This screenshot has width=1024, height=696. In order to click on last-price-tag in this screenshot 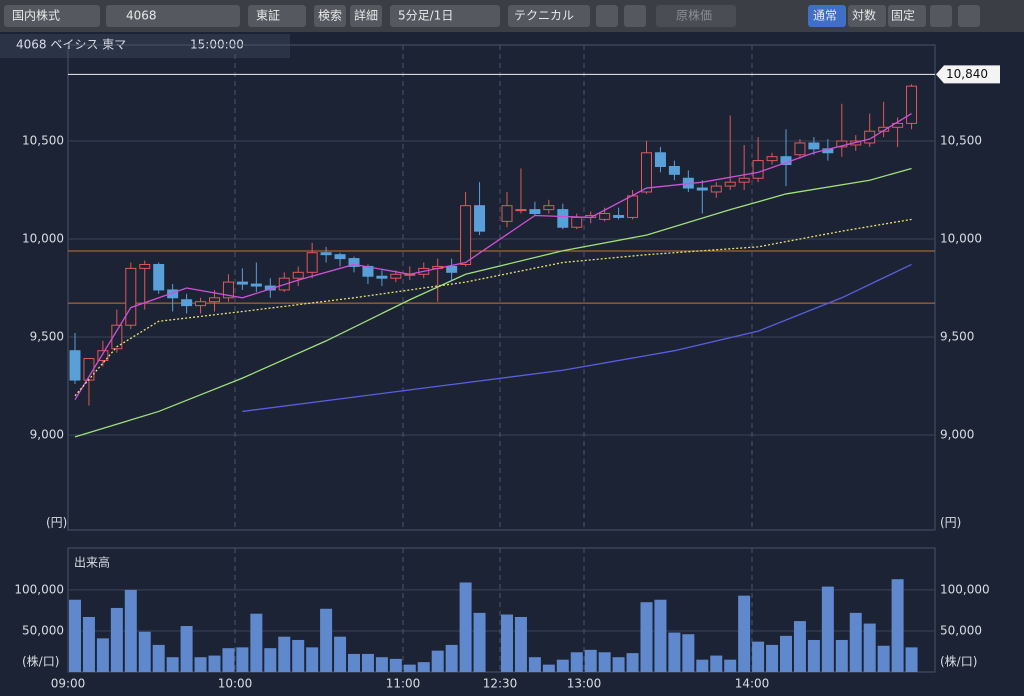, I will do `click(968, 74)`.